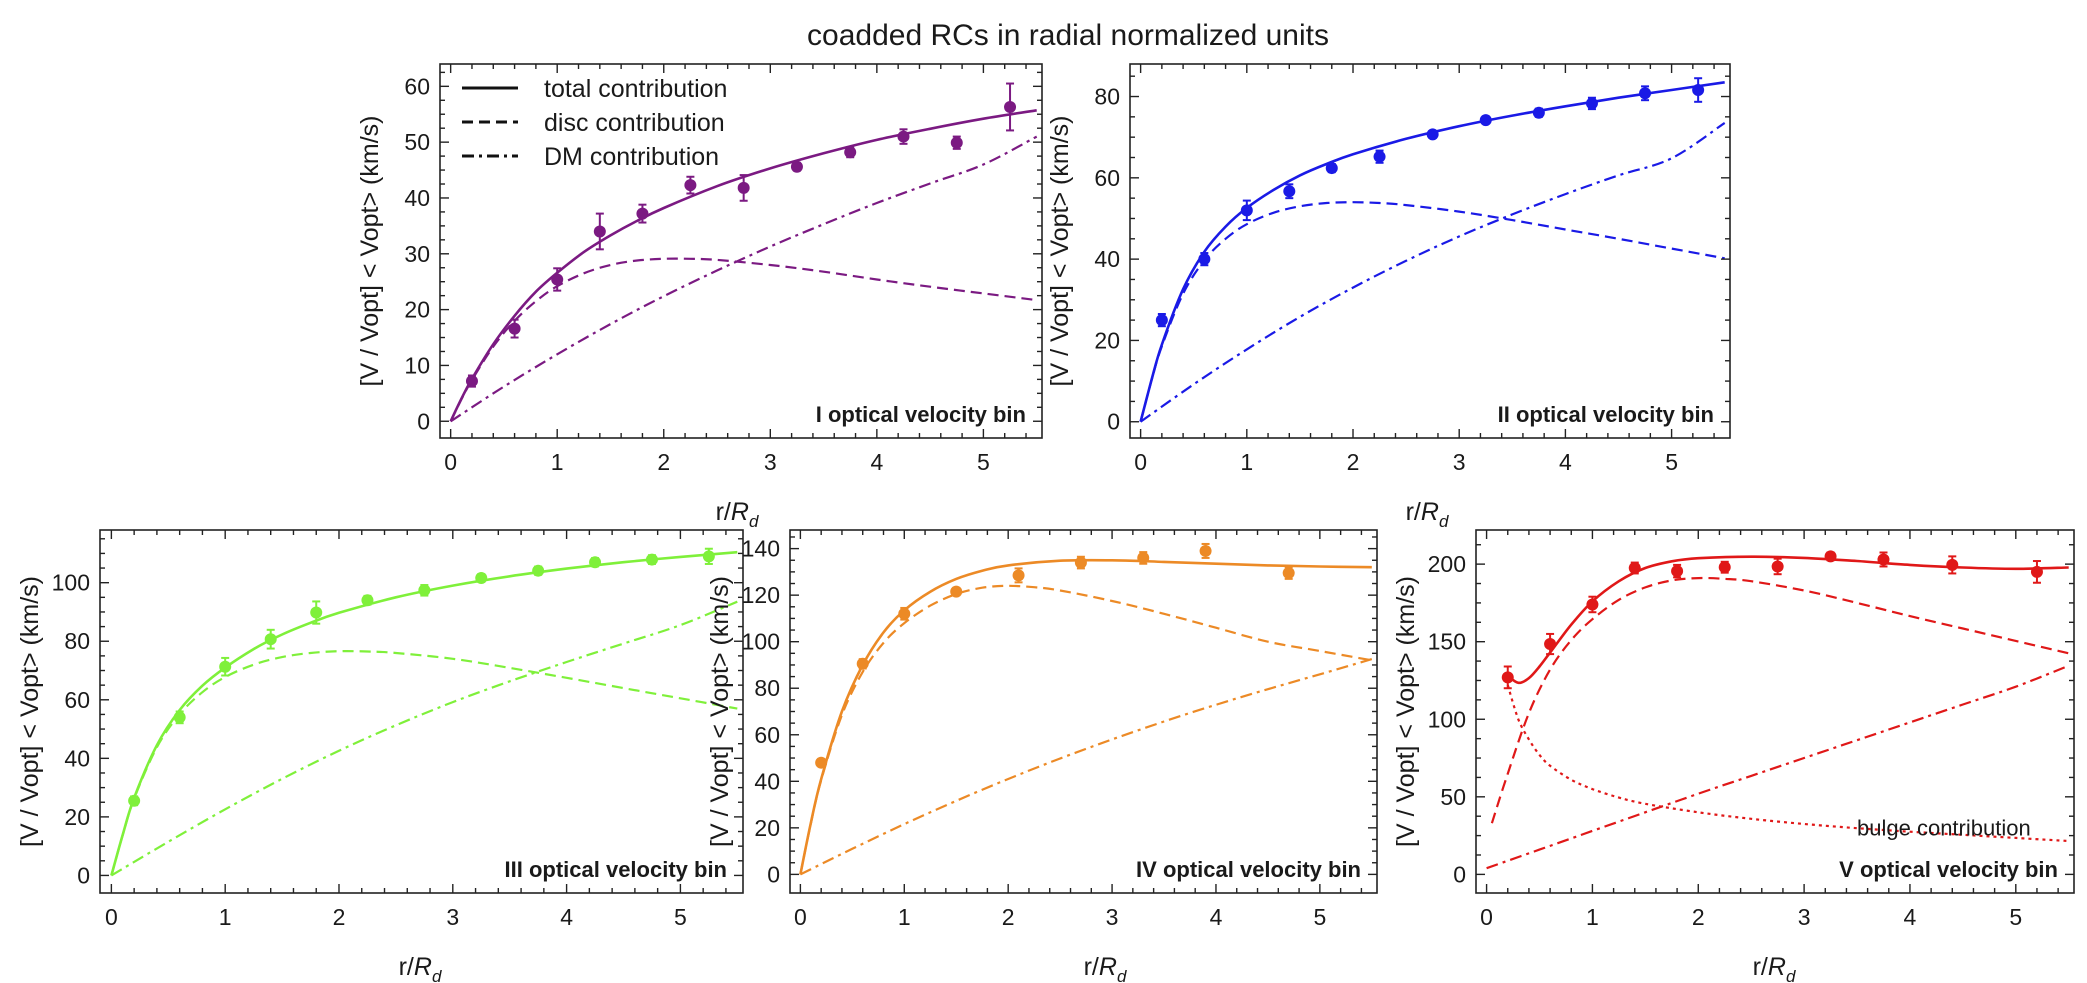  I want to click on legend-label: total contribution, so click(635, 89).